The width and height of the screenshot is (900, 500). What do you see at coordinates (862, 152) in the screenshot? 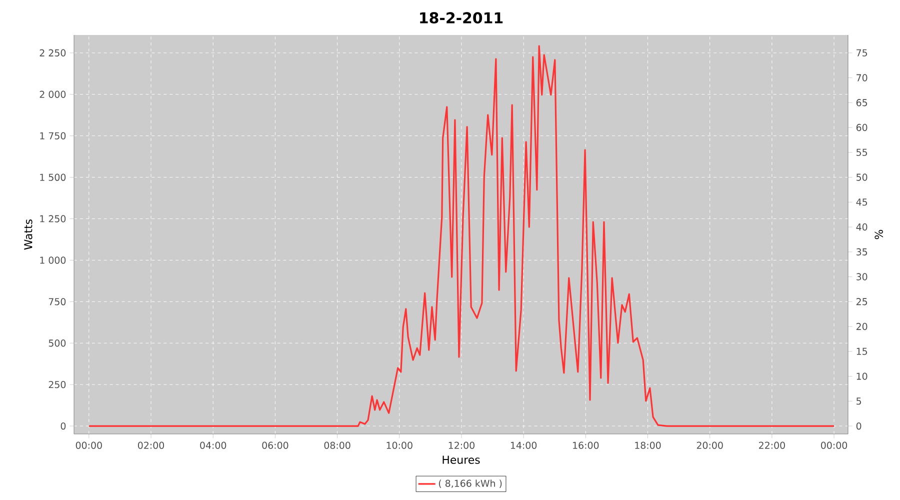
I see `y2-tick-label: 55` at bounding box center [862, 152].